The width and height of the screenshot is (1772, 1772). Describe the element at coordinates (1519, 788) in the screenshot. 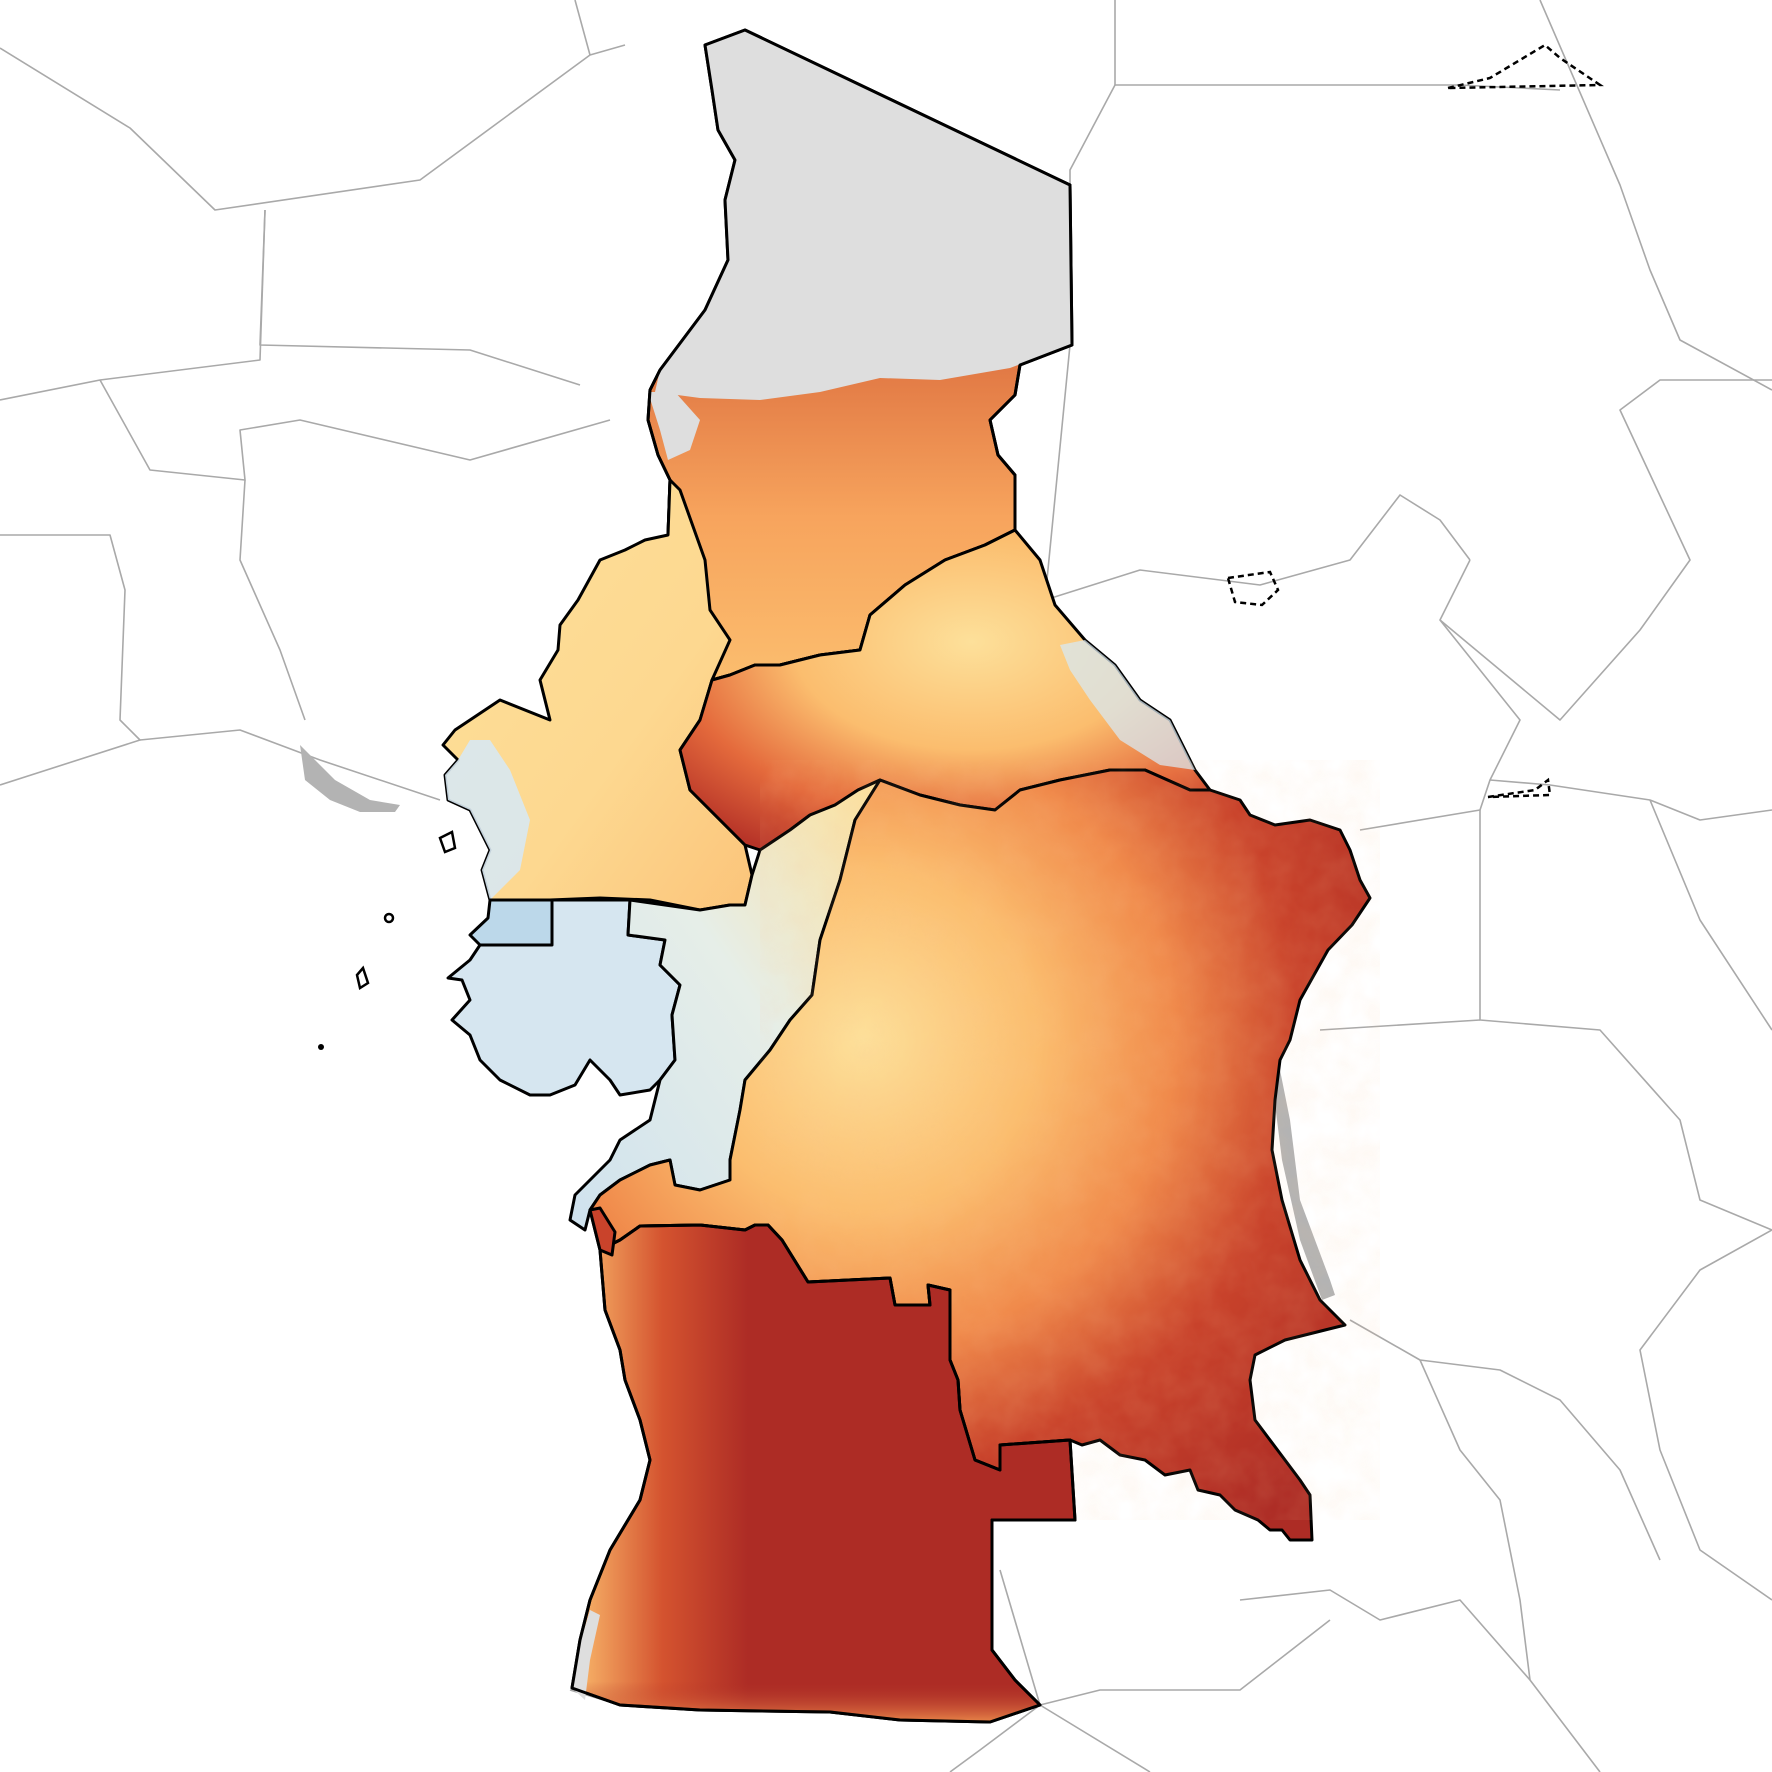

I see `disputed-area-ilemi` at that location.